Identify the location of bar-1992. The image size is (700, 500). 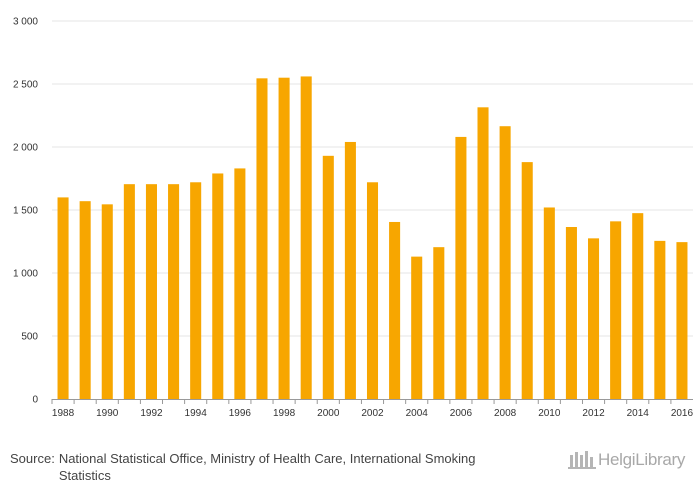
(151, 291).